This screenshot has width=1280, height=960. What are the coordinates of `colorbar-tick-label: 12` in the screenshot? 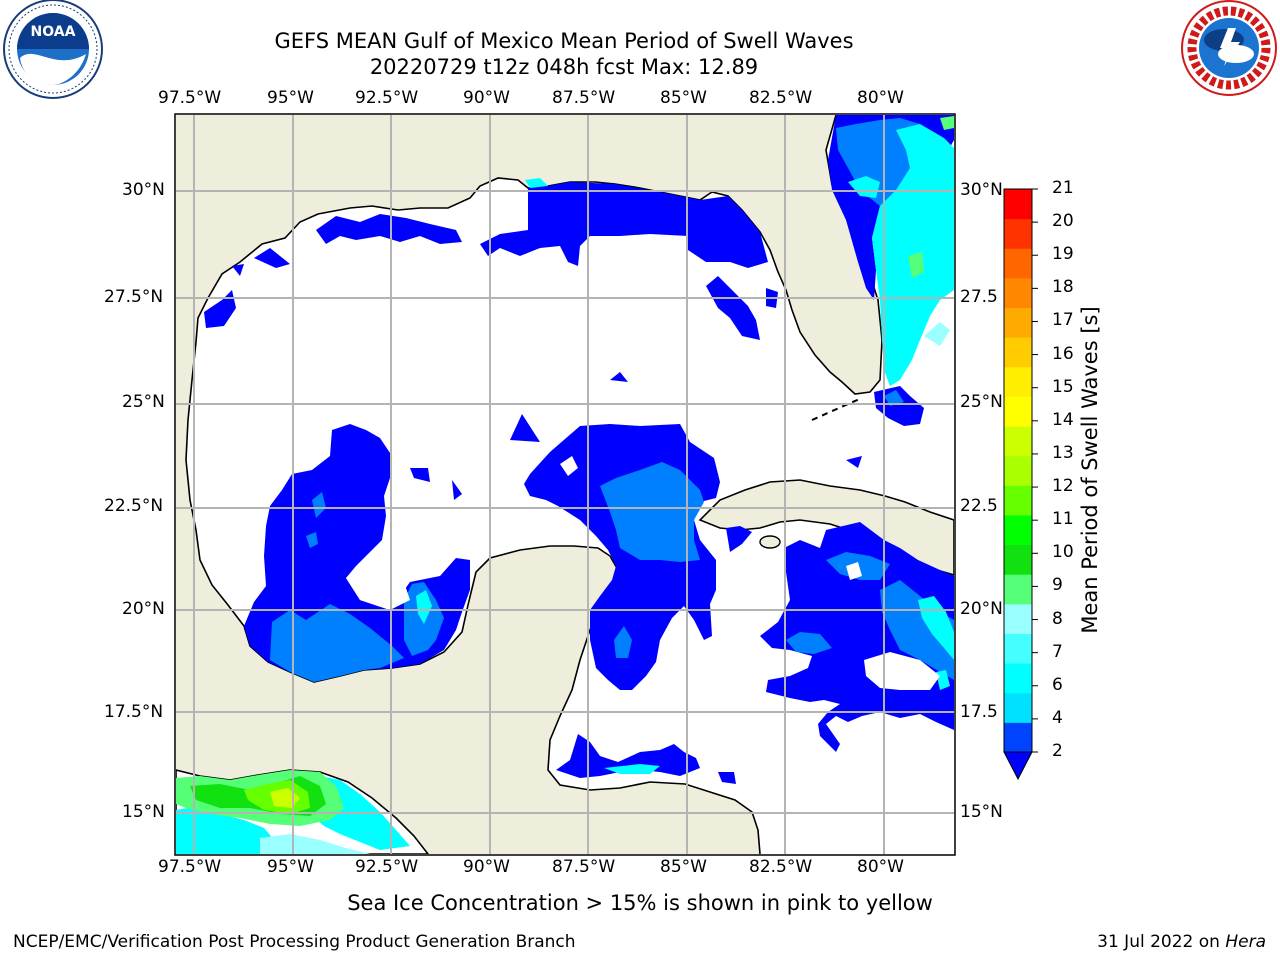 It's located at (1063, 486).